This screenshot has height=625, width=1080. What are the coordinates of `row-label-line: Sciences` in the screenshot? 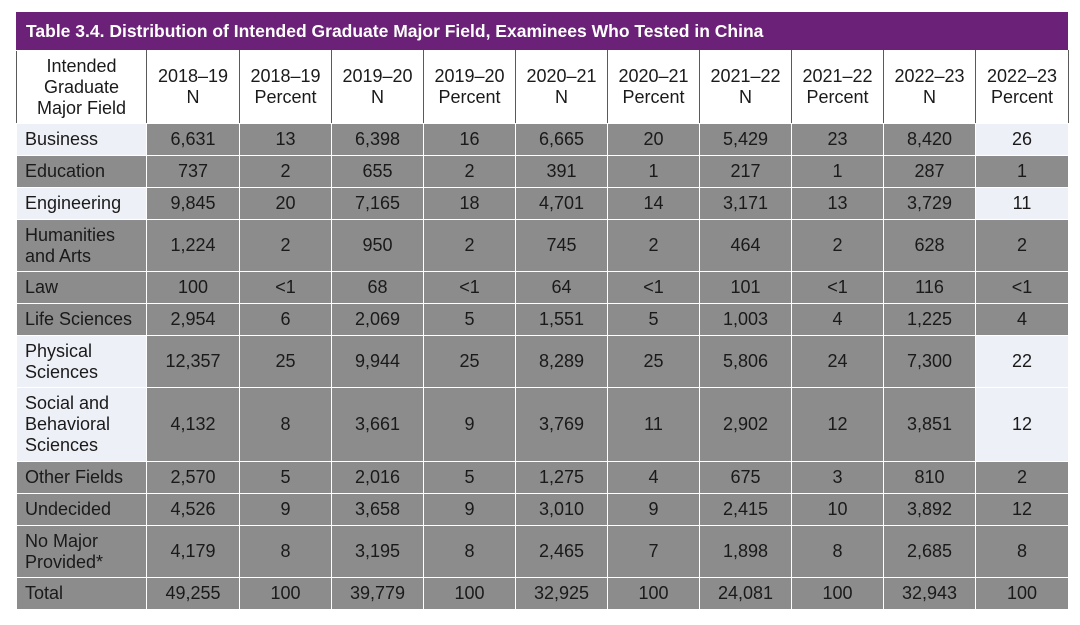 It's located at (62, 371).